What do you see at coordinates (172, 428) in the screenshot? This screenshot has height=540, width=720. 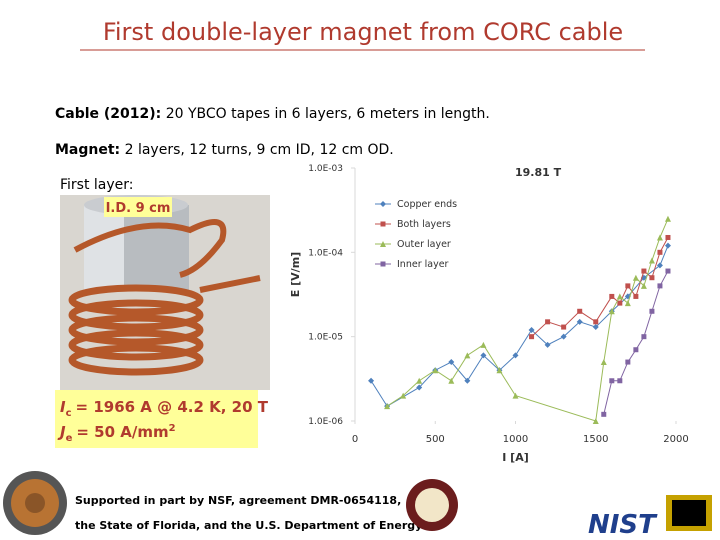 I see `superscript: 2` at bounding box center [172, 428].